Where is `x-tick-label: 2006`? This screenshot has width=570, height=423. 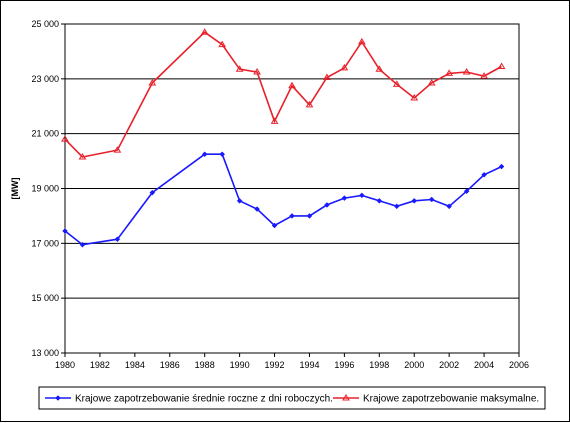
x-tick-label: 2006 is located at coordinates (519, 365).